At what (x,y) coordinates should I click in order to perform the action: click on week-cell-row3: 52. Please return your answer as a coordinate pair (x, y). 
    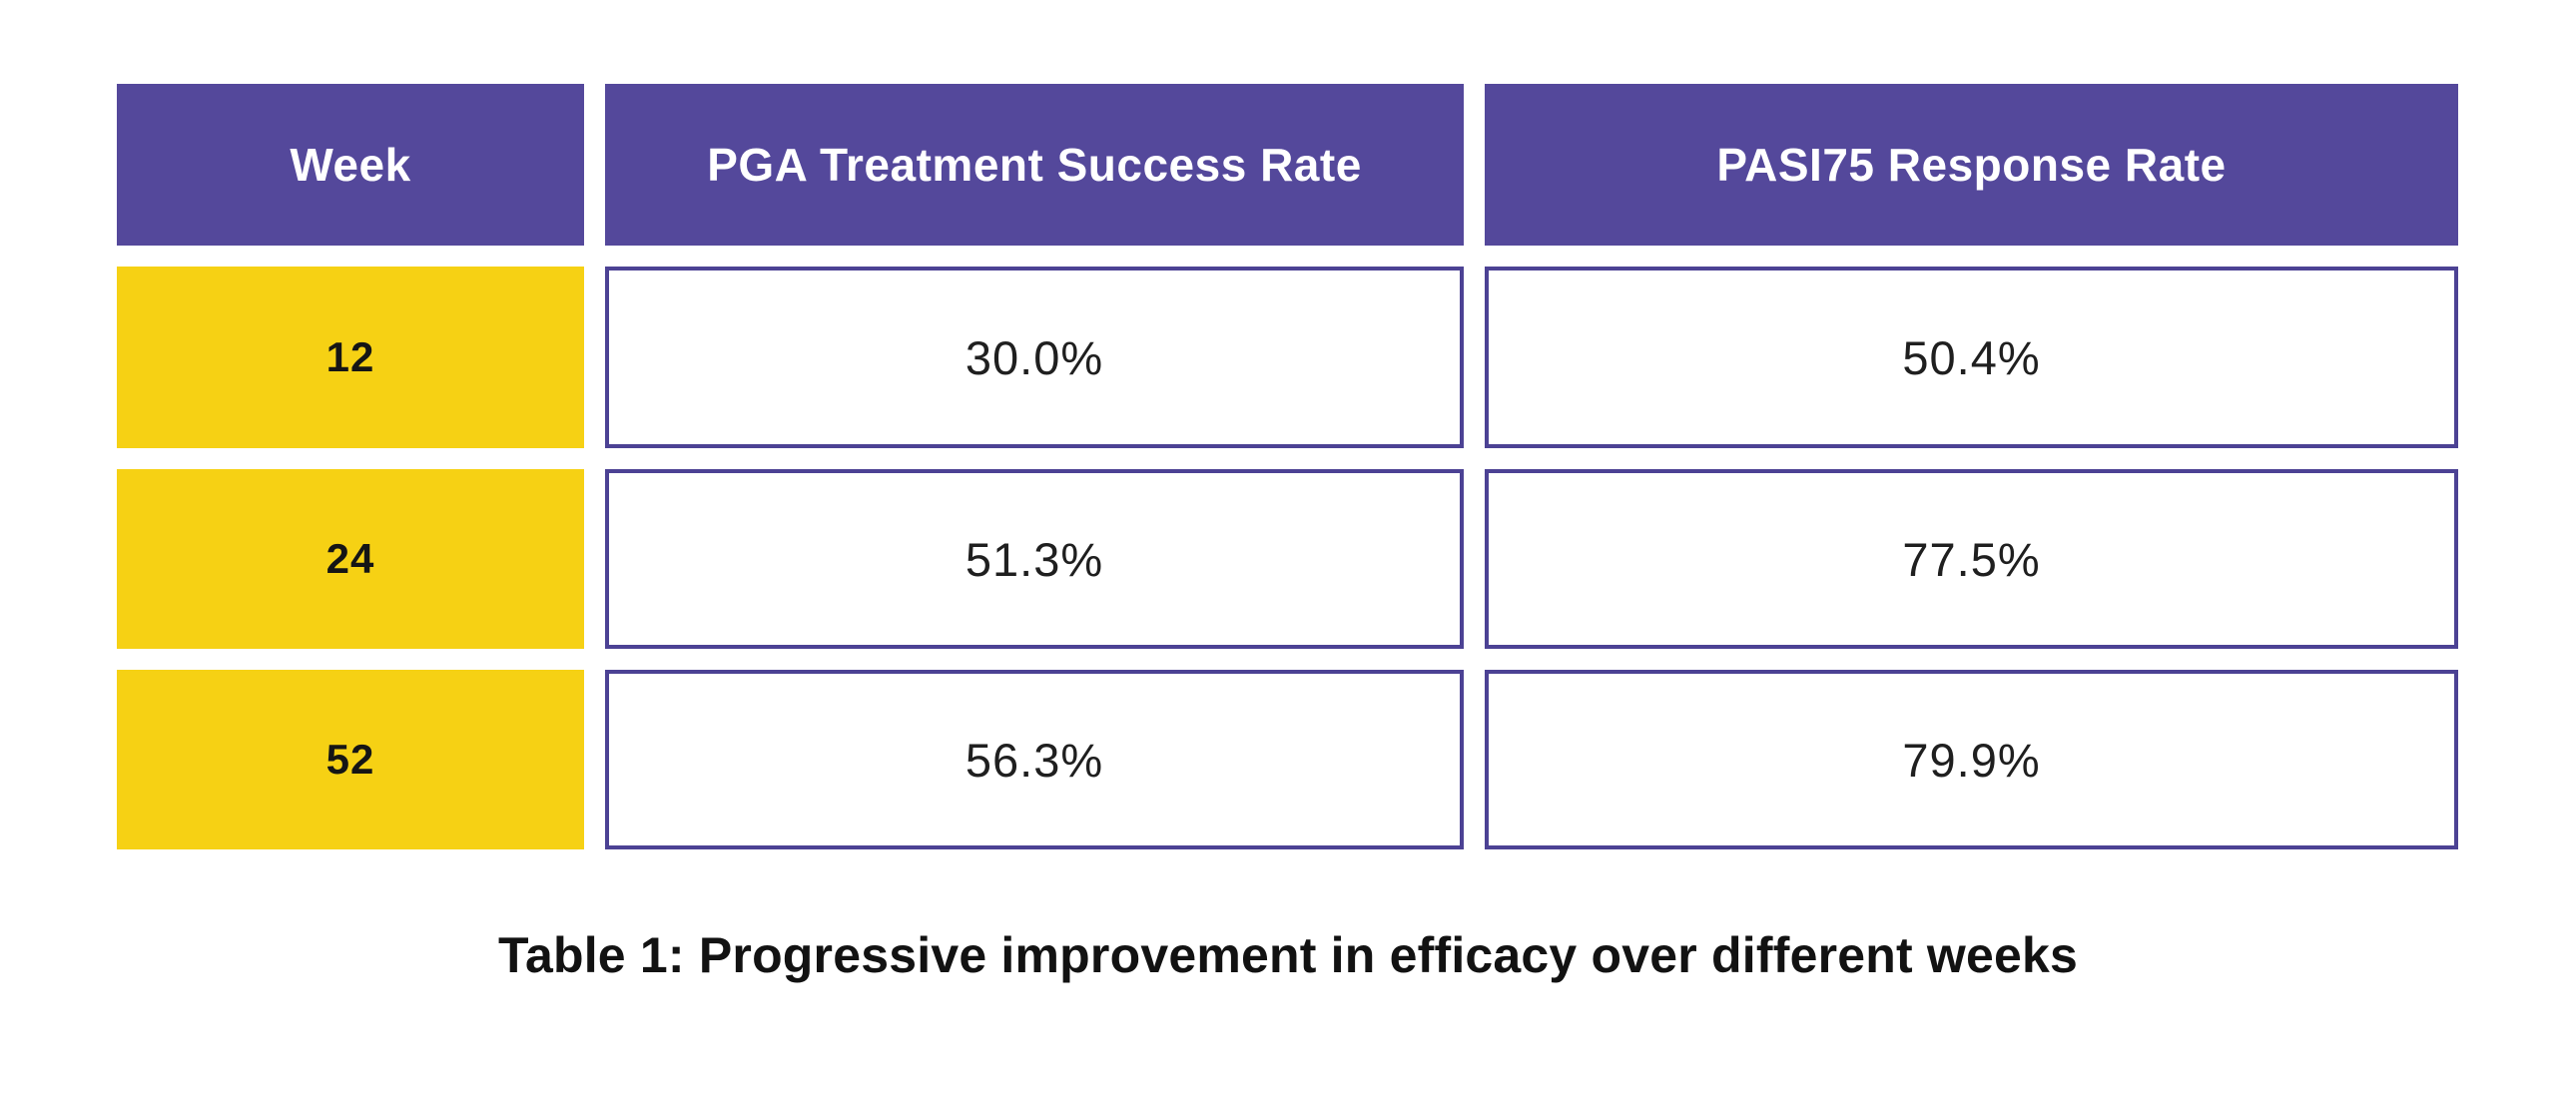
    Looking at the image, I should click on (350, 759).